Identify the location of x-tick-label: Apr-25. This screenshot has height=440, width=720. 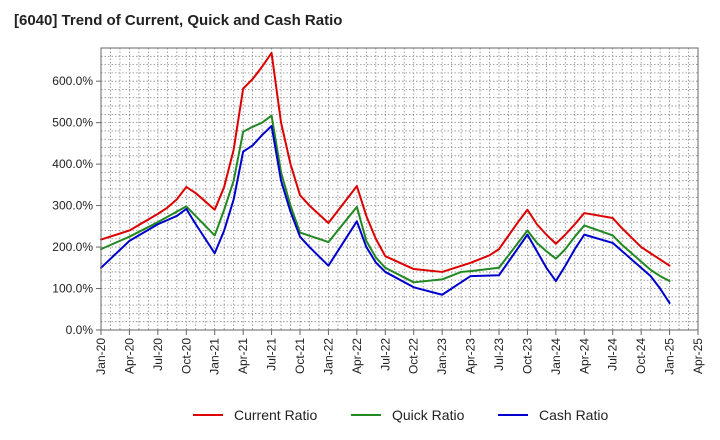
(698, 356).